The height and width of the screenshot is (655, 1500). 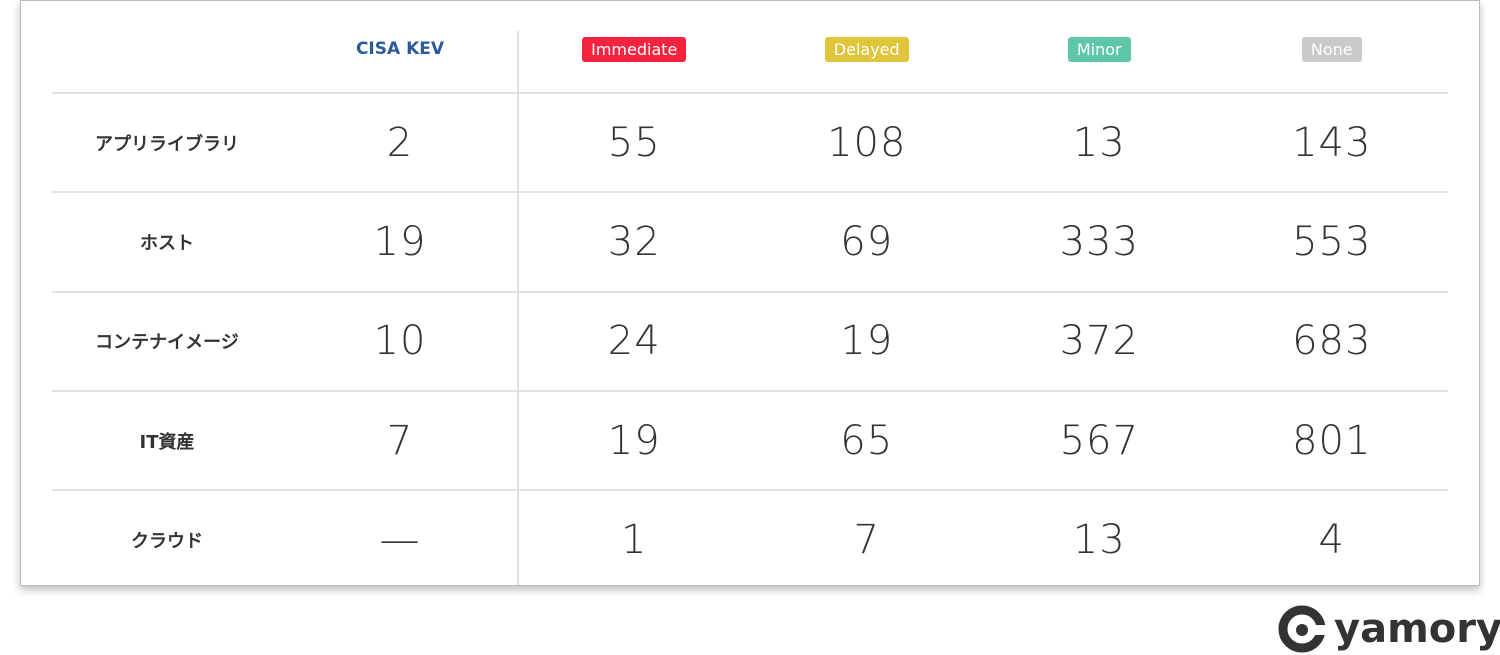 What do you see at coordinates (634, 539) in the screenshot?
I see `count-cell: 1` at bounding box center [634, 539].